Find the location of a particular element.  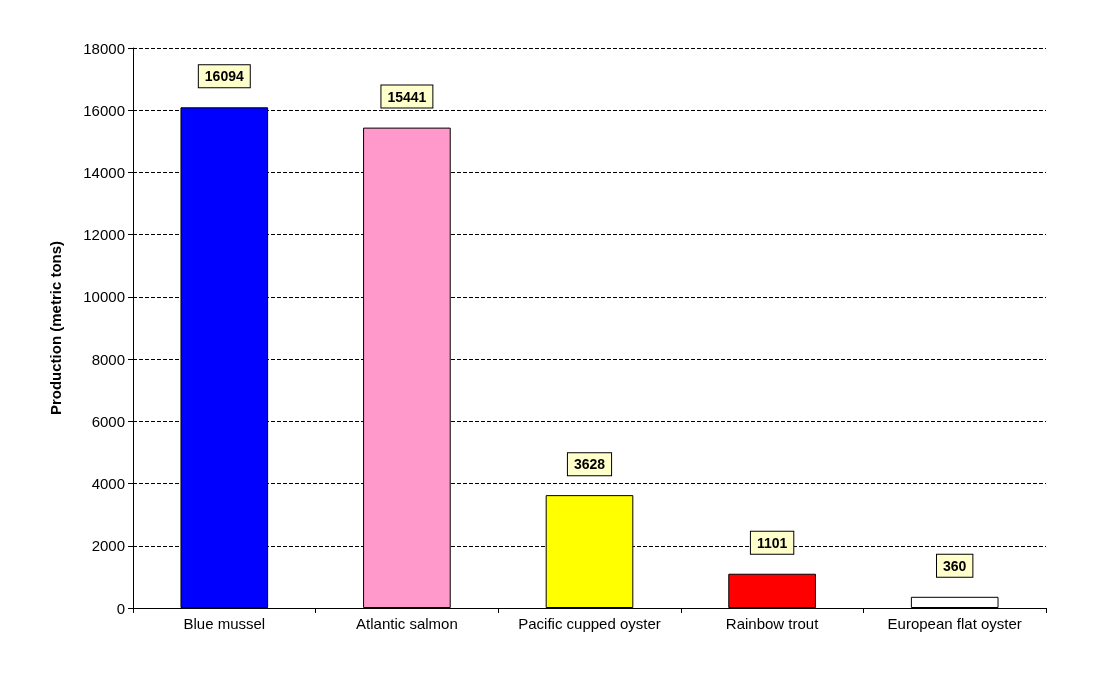

y-tick-label: 4000 is located at coordinates (108, 484).